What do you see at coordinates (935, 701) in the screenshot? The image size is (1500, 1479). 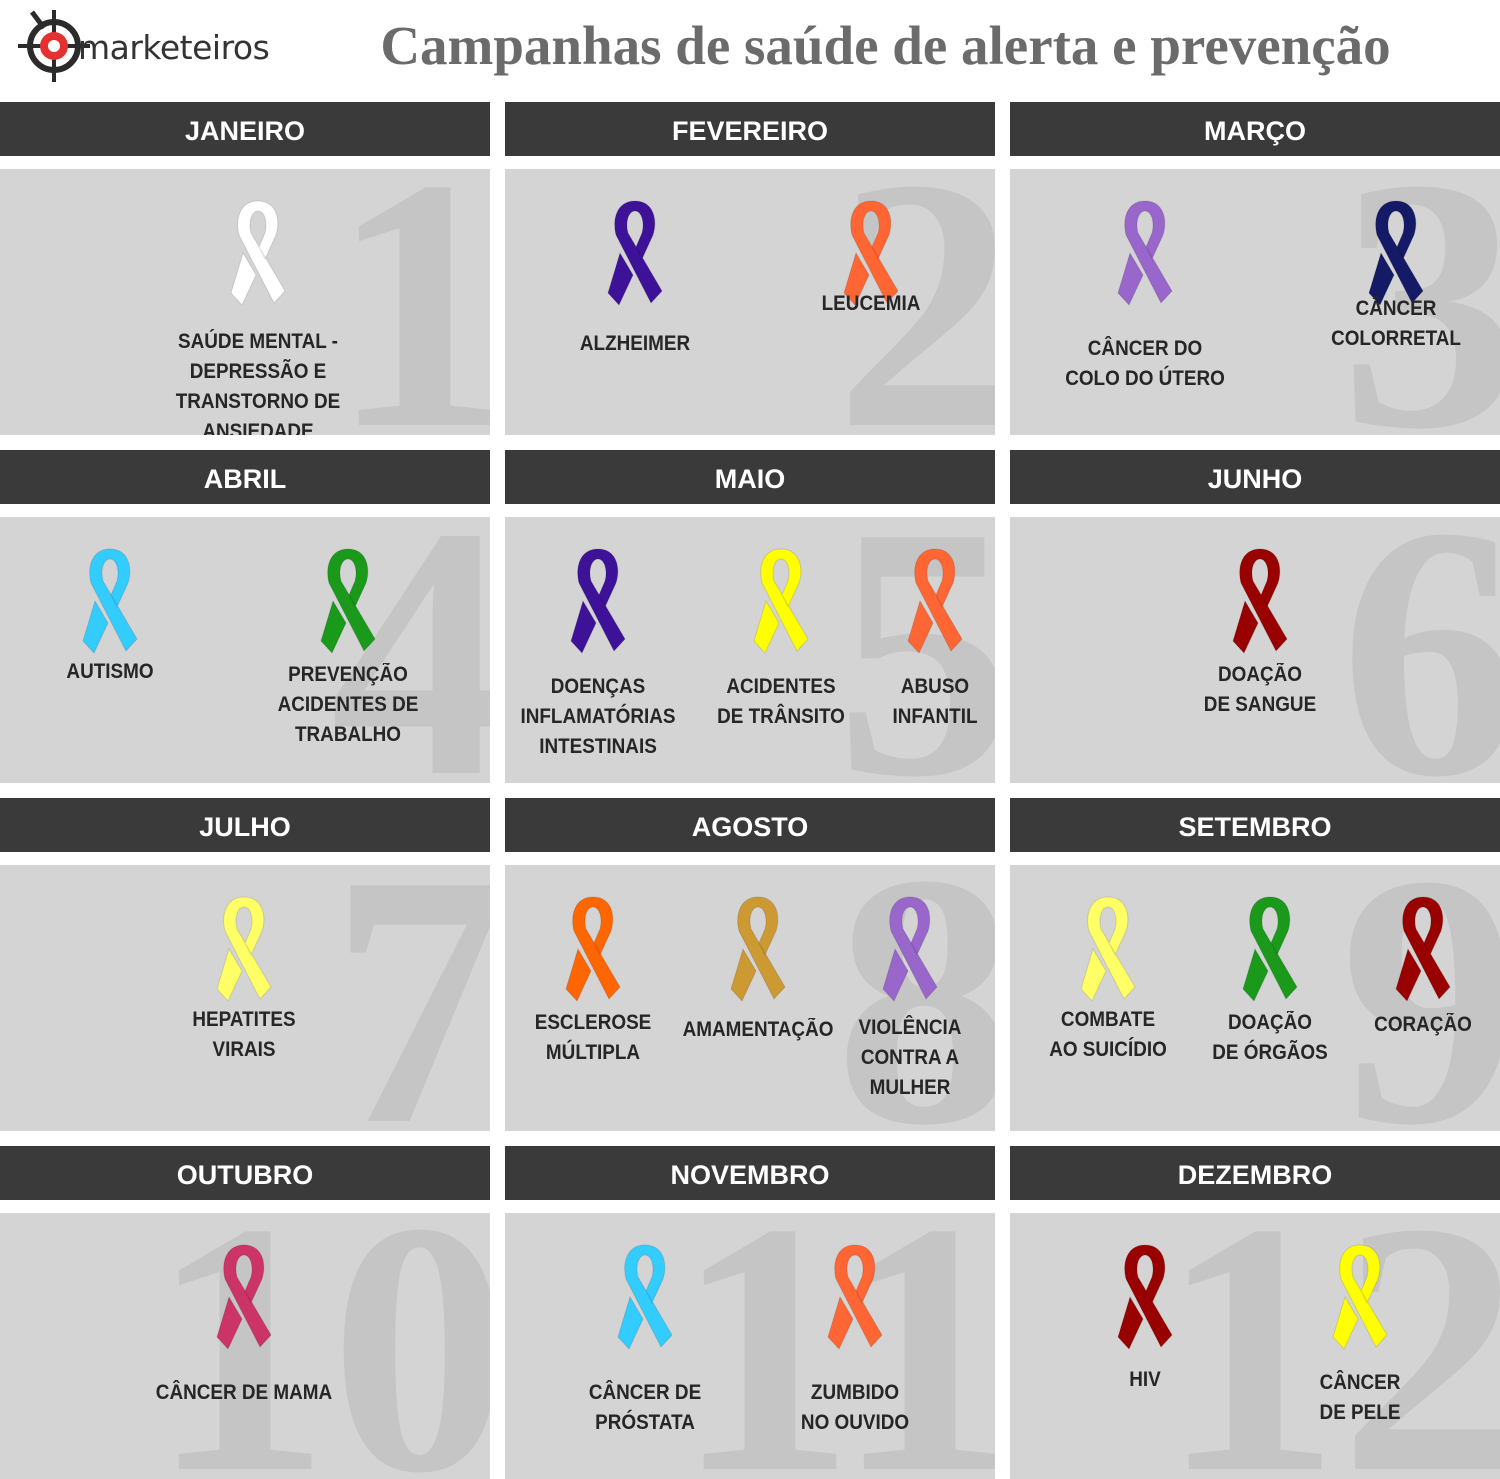 I see `campaign-label: ABUSO INFANTIL` at bounding box center [935, 701].